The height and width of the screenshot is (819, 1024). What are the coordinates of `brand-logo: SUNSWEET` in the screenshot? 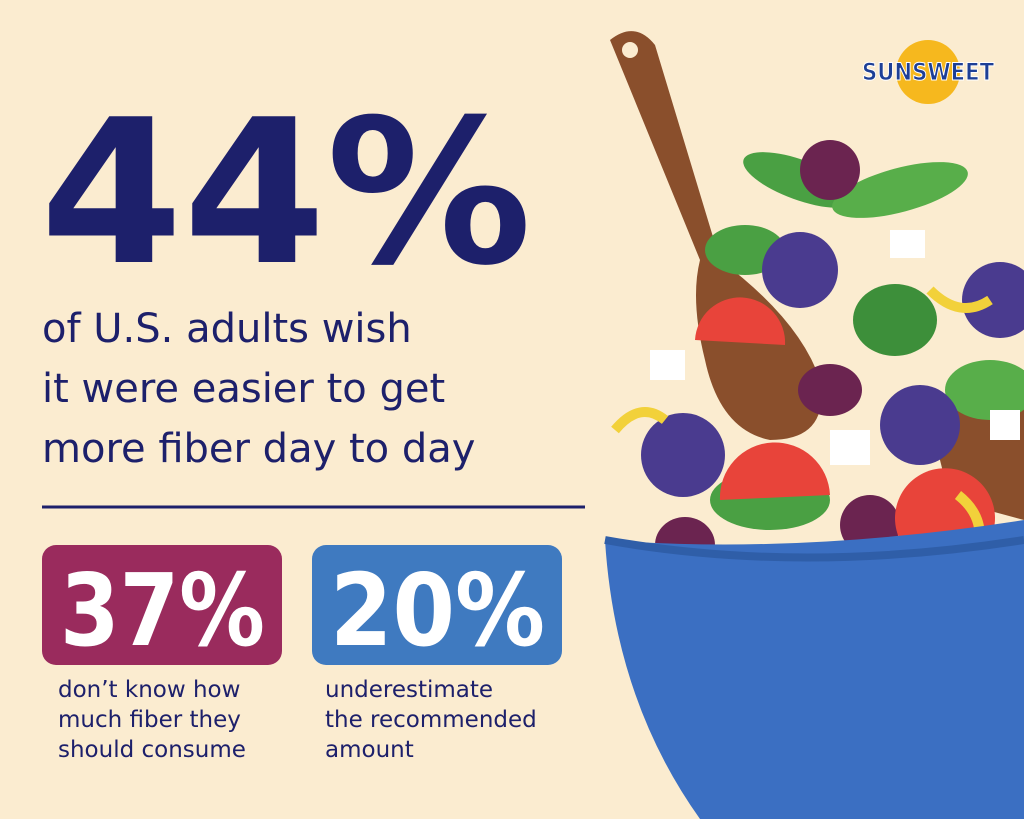 It's located at (928, 72).